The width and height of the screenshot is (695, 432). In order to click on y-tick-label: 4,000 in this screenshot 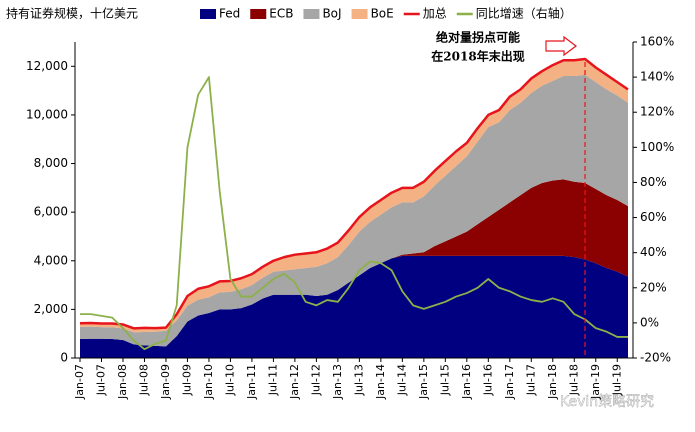, I will do `click(51, 260)`.